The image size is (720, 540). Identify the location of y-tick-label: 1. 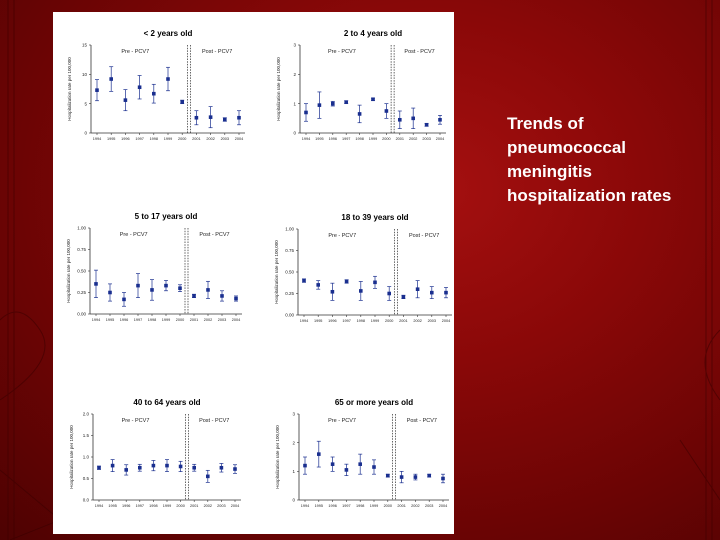
(293, 471).